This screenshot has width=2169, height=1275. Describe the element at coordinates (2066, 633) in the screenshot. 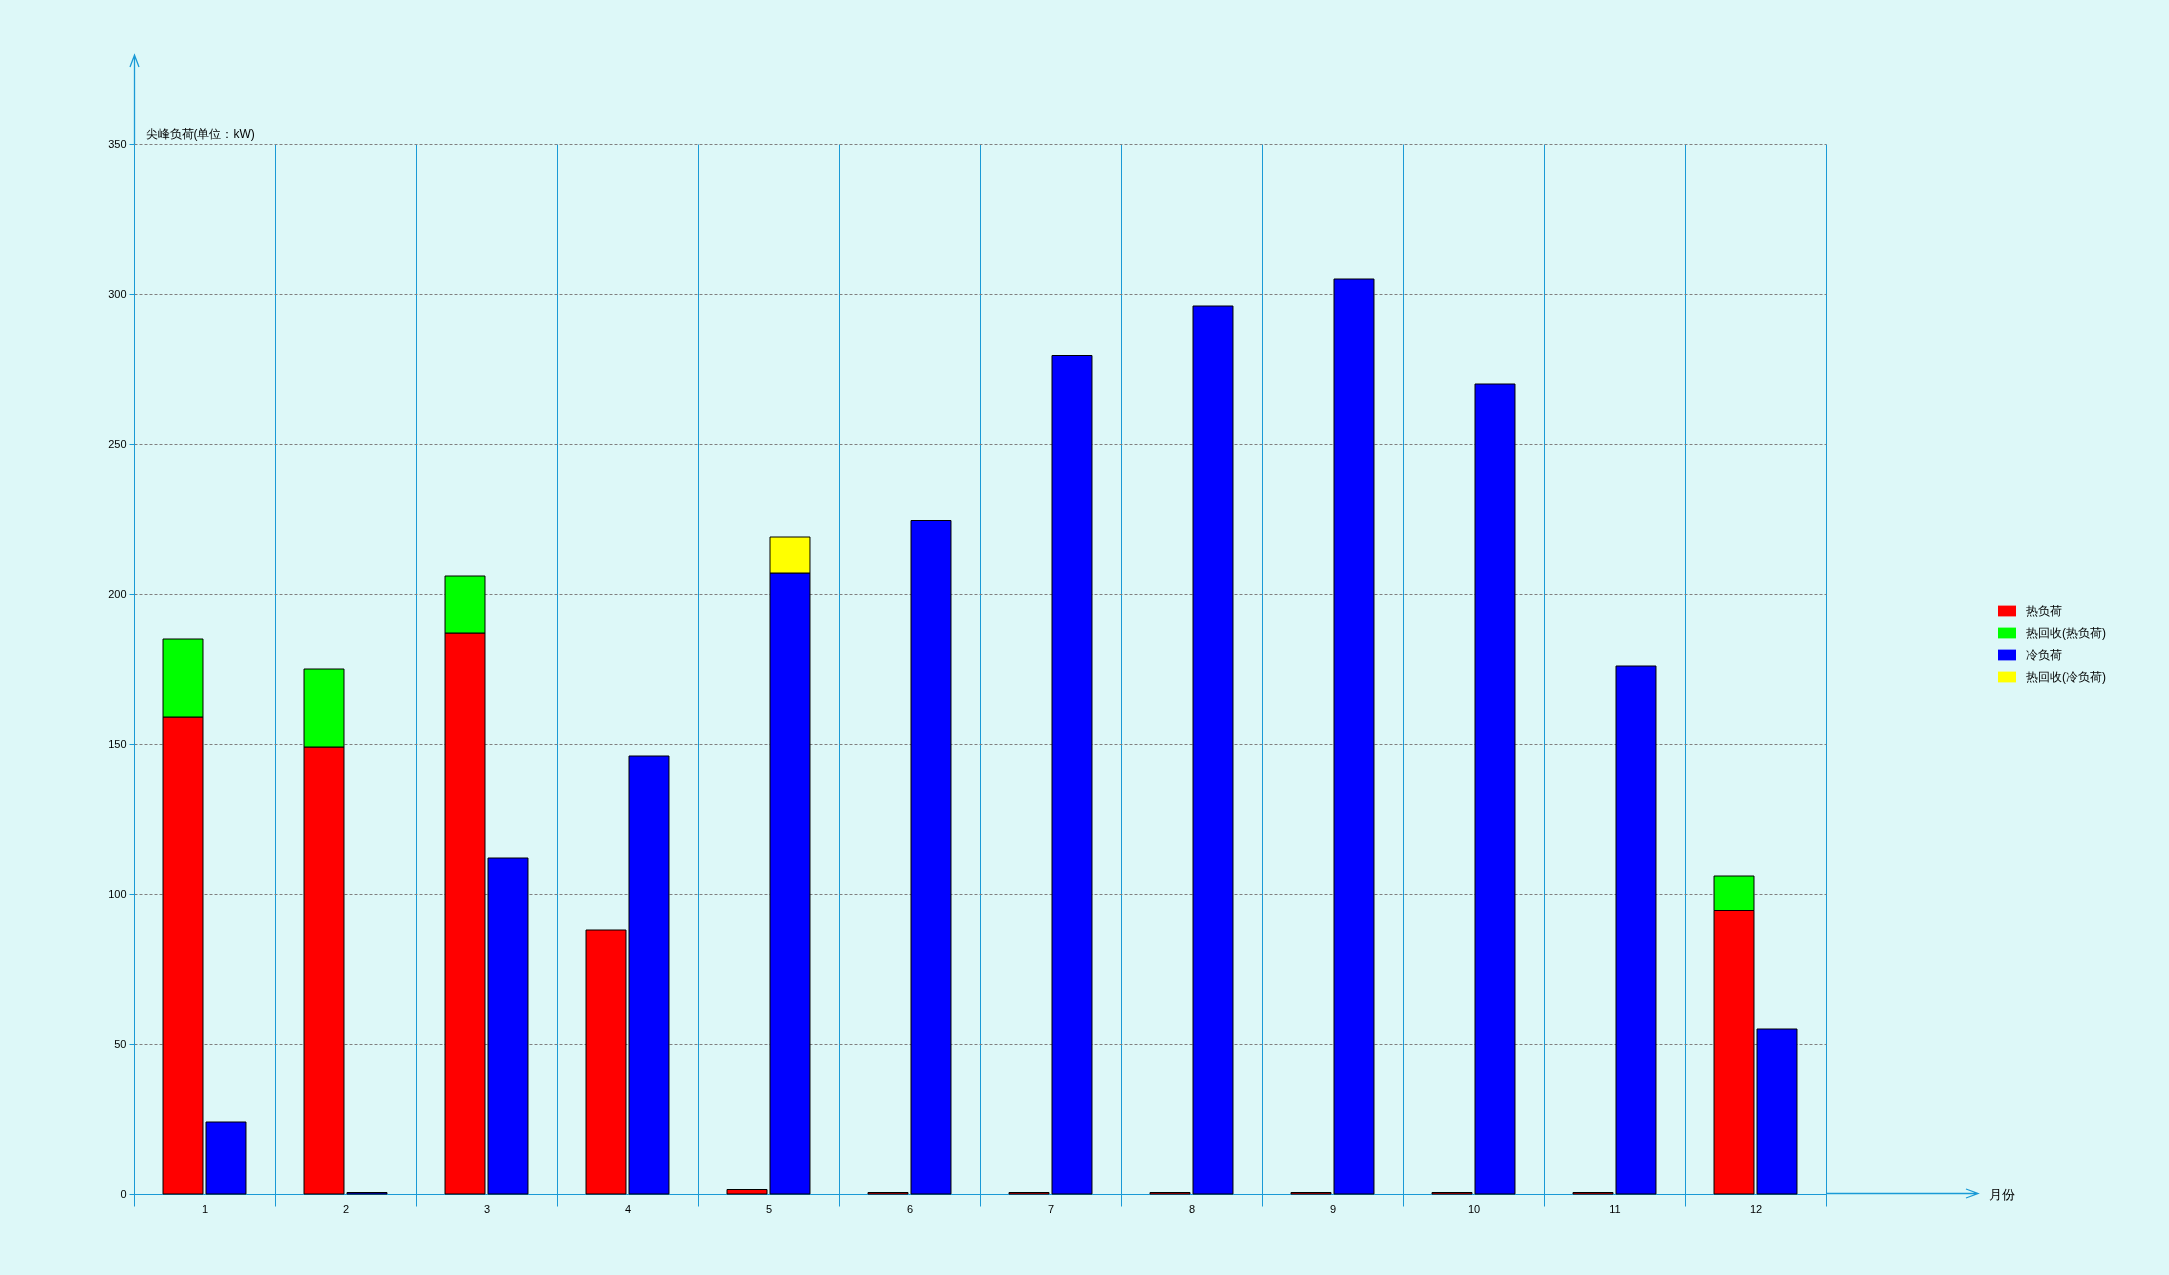

I see `legend-label: 热回收(热负荷)` at that location.